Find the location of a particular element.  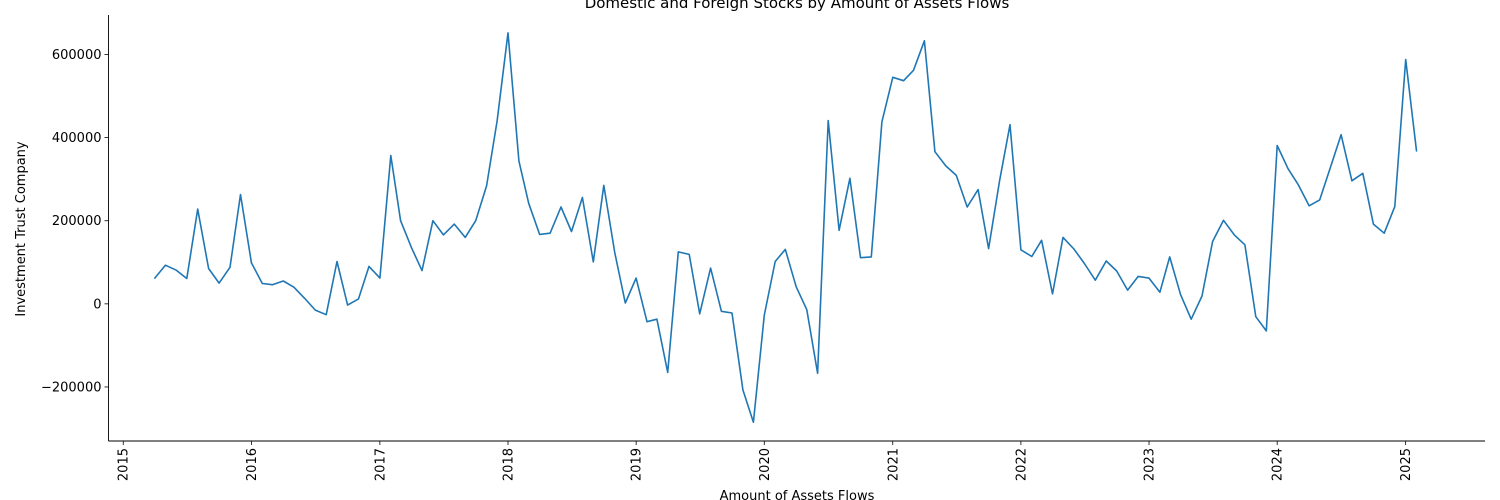

y-tick-label: −200000 is located at coordinates (71, 387).